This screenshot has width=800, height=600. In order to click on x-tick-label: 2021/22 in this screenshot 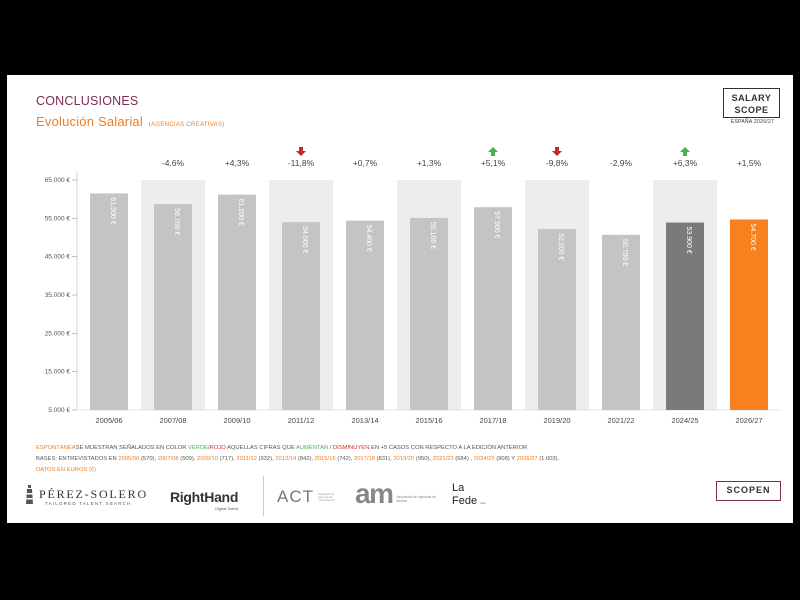, I will do `click(620, 420)`.